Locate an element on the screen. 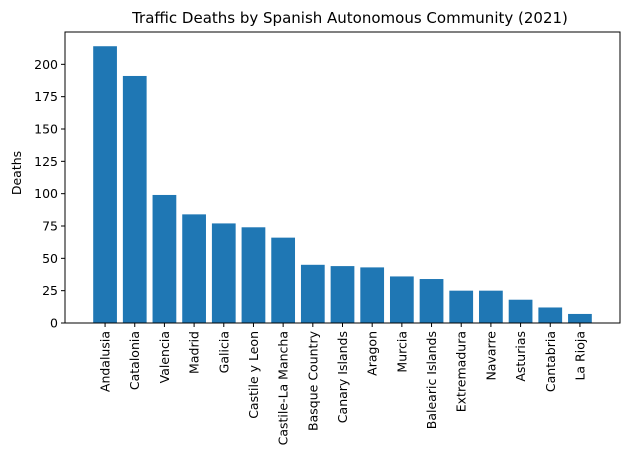 Image resolution: width=630 pixels, height=470 pixels. bar-castile-y-leon is located at coordinates (253, 275).